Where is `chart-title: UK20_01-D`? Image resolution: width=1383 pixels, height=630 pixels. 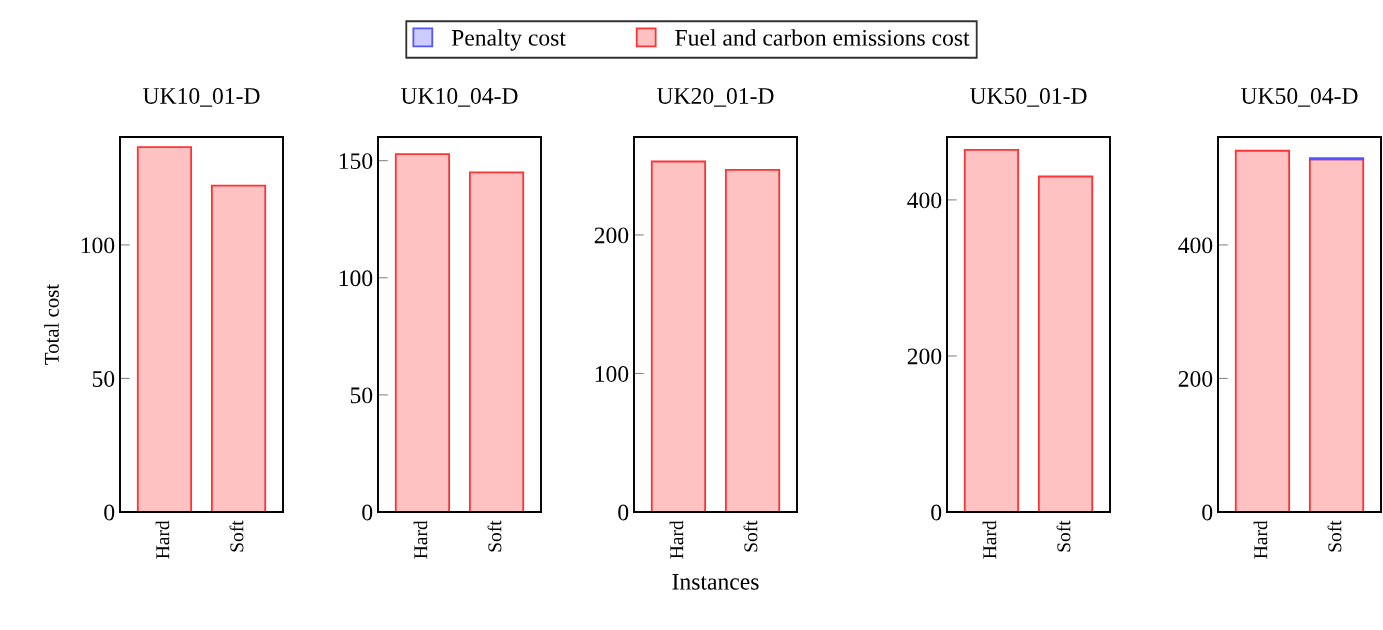 chart-title: UK20_01-D is located at coordinates (715, 97).